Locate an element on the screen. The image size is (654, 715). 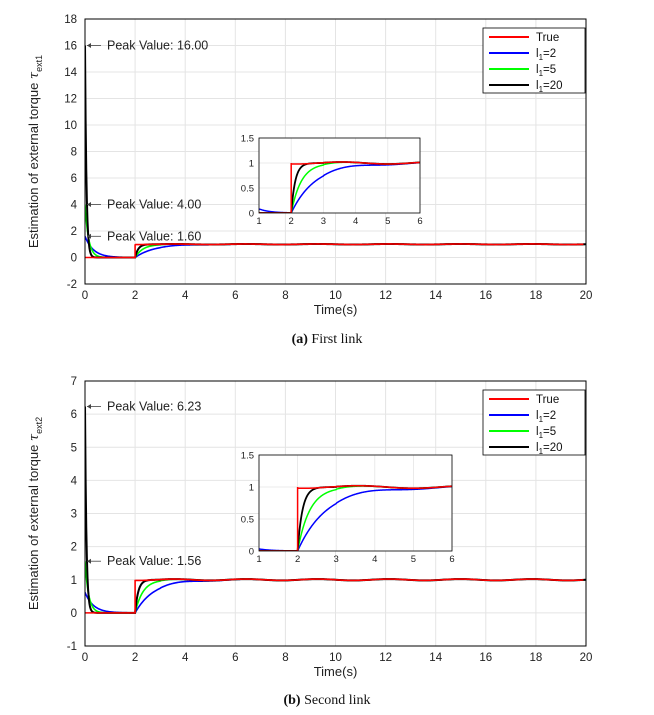
y-tick-label: 18 is located at coordinates (70, 20).